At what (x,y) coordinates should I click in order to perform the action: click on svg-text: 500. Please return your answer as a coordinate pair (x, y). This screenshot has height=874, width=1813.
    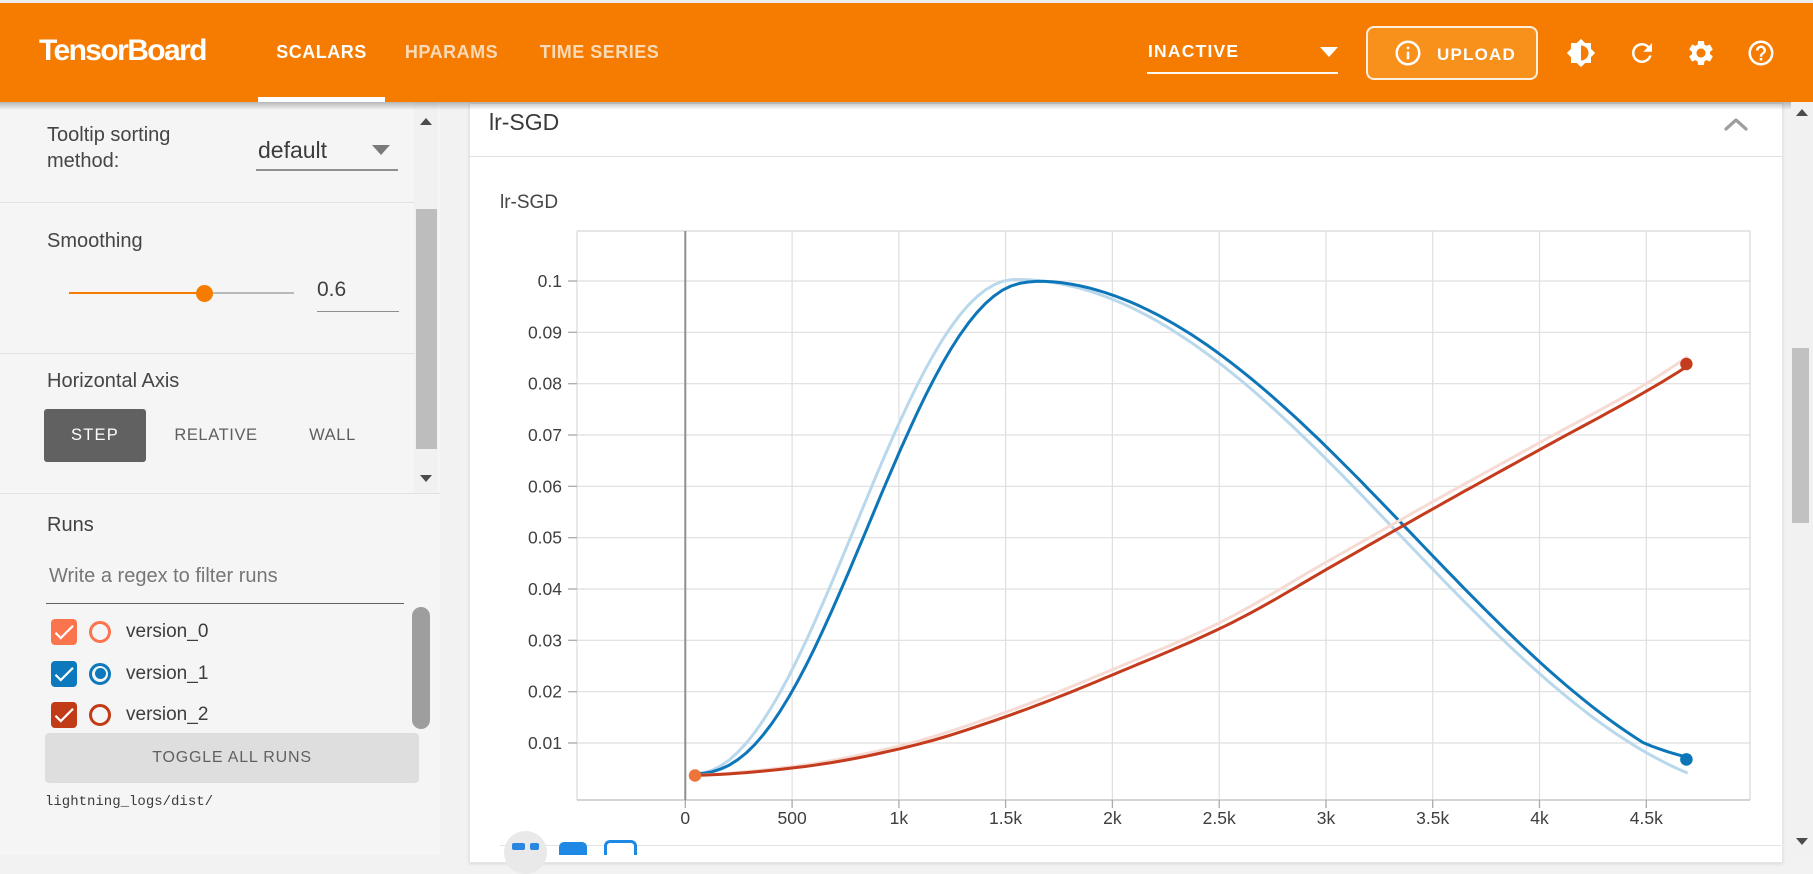
    Looking at the image, I should click on (791, 818).